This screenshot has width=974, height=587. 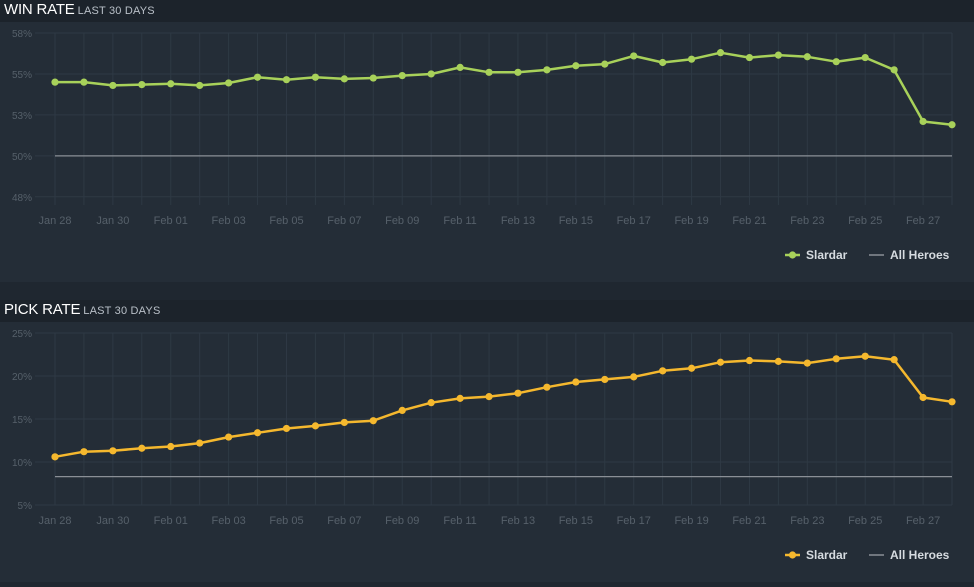 What do you see at coordinates (749, 521) in the screenshot?
I see `pick-rate-x-tick-label: Feb 21` at bounding box center [749, 521].